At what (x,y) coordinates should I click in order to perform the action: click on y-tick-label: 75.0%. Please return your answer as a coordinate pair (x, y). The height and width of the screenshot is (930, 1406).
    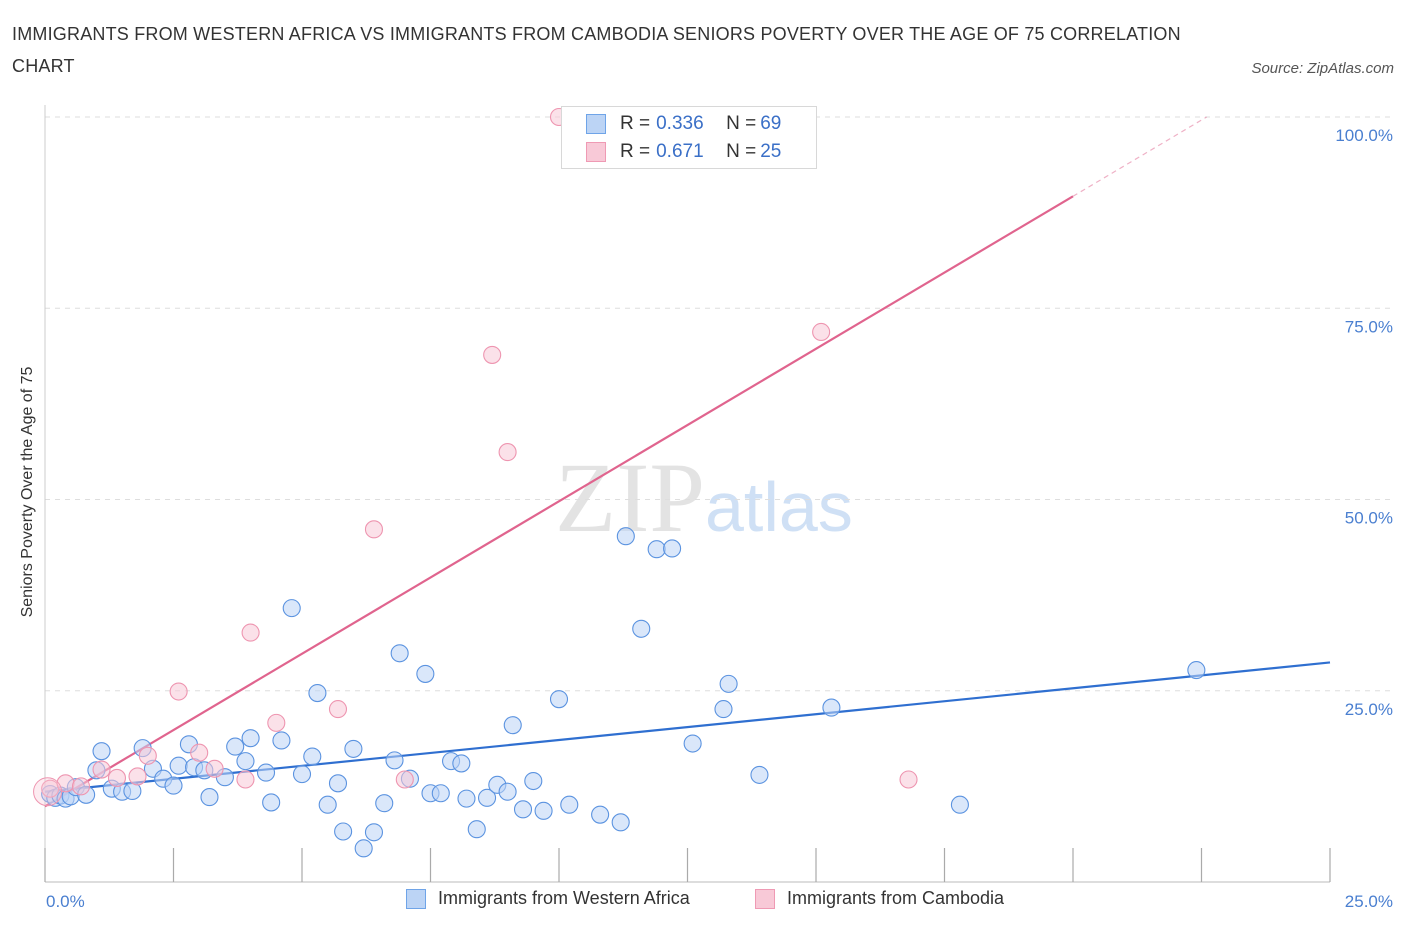
    Looking at the image, I should click on (1369, 326).